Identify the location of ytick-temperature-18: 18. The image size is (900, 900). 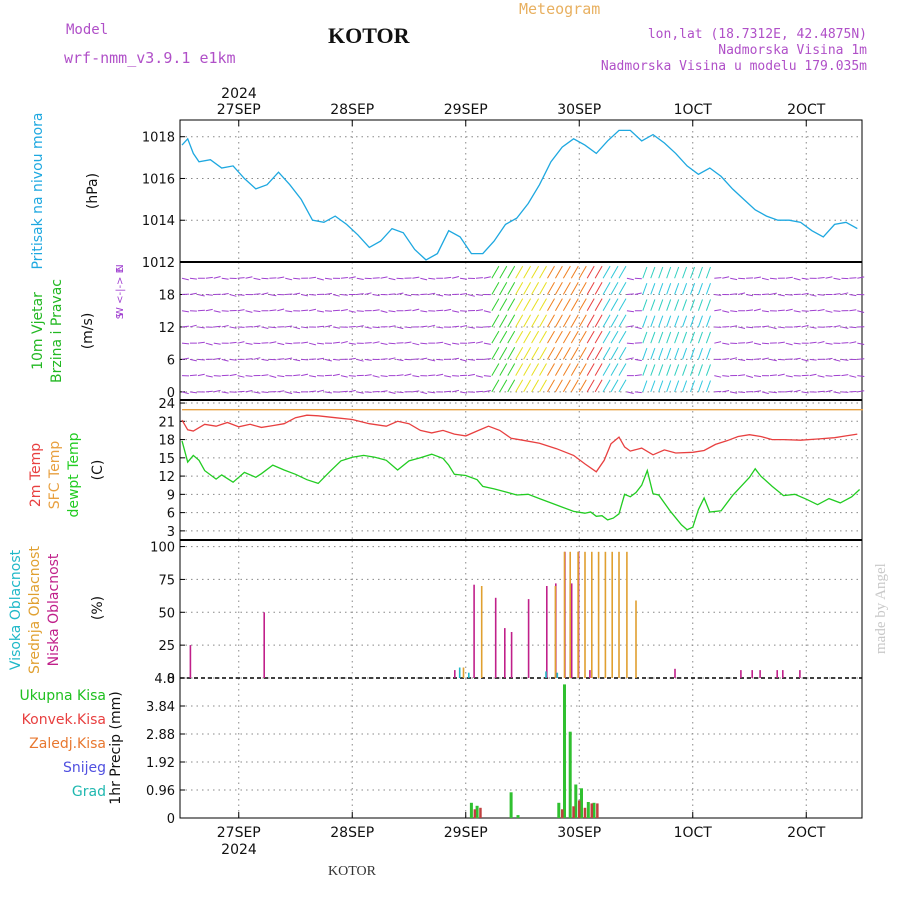
(166, 441).